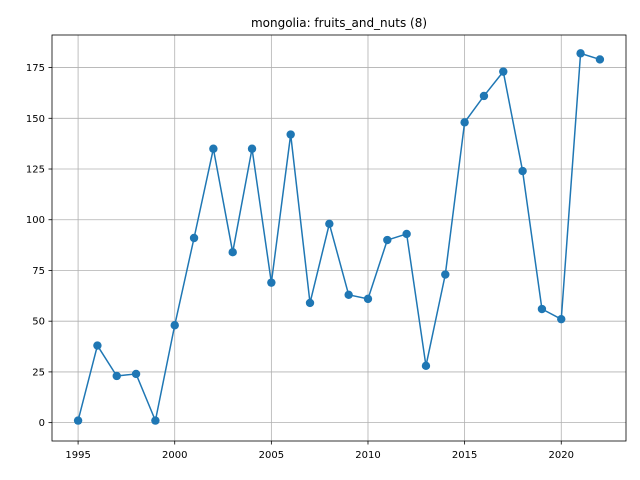 This screenshot has height=480, width=640. I want to click on x-tick-label: 2020, so click(561, 455).